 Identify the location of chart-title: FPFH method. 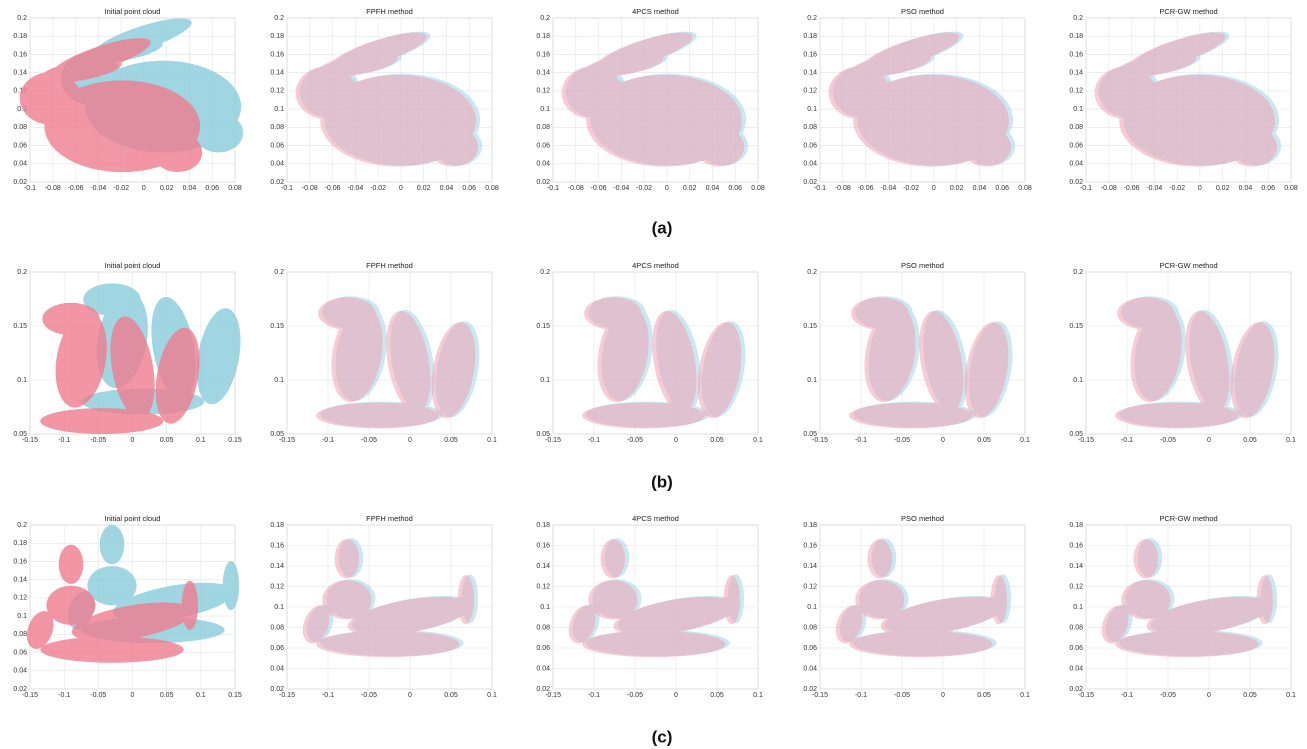
(389, 518).